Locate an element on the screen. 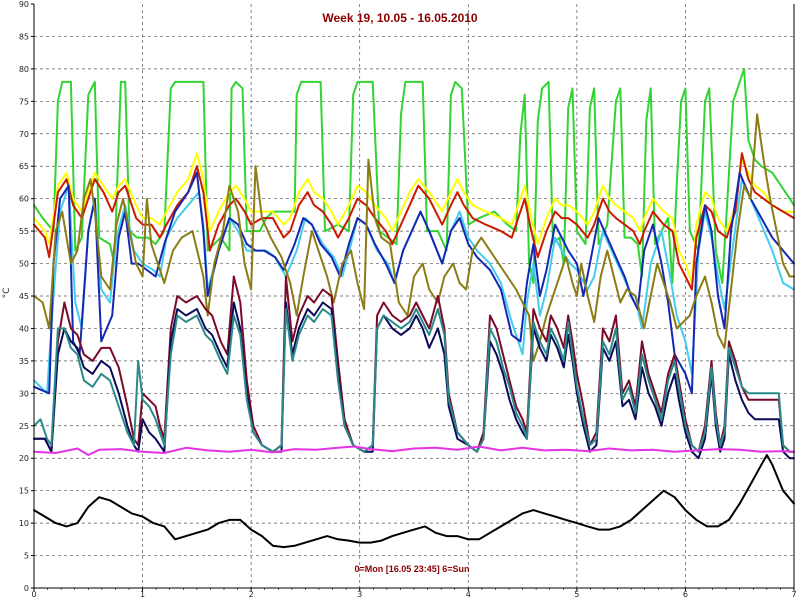 The width and height of the screenshot is (800, 600). y-tick-label: 0 is located at coordinates (26, 588).